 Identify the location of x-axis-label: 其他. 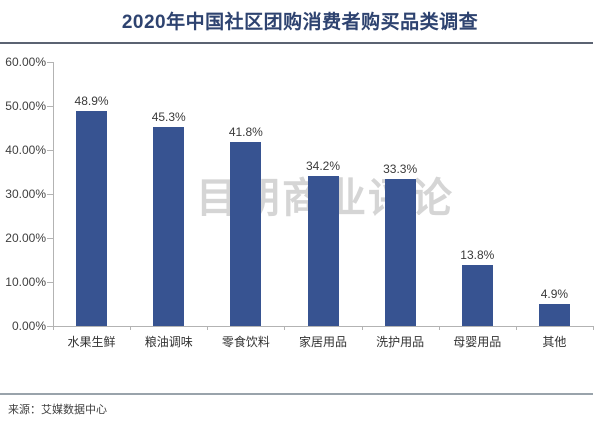
(554, 342).